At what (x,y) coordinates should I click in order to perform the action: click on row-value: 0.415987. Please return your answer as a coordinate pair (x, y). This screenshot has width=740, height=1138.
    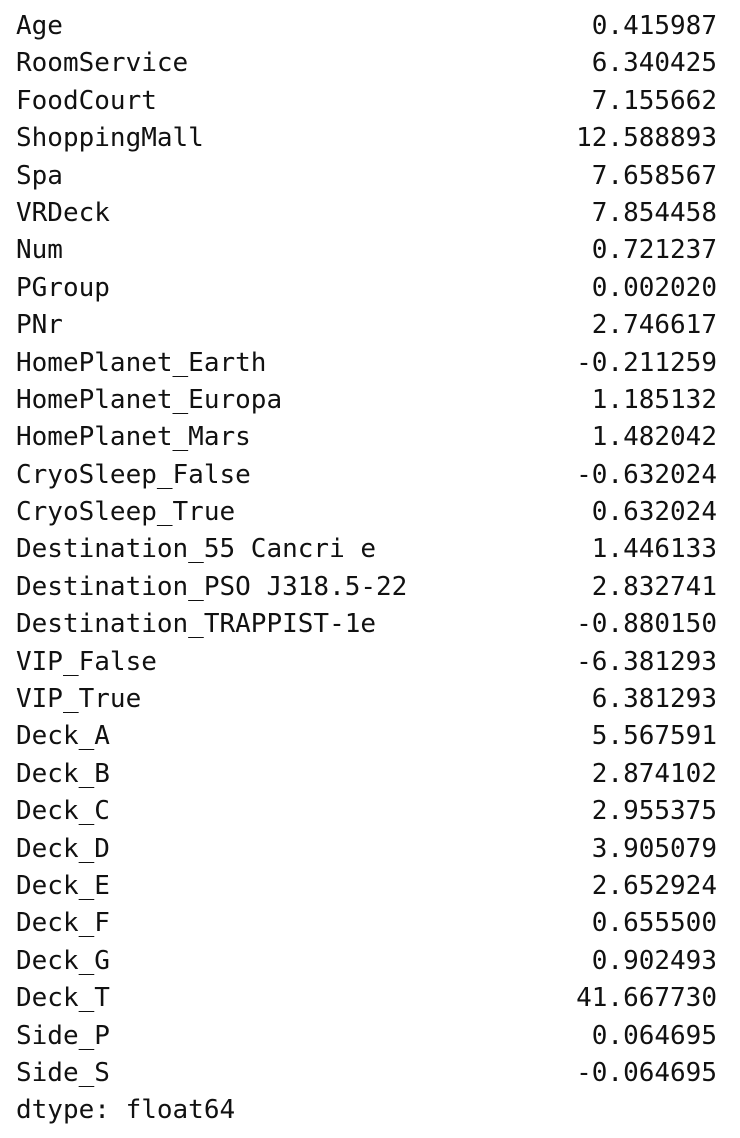
    Looking at the image, I should click on (654, 26).